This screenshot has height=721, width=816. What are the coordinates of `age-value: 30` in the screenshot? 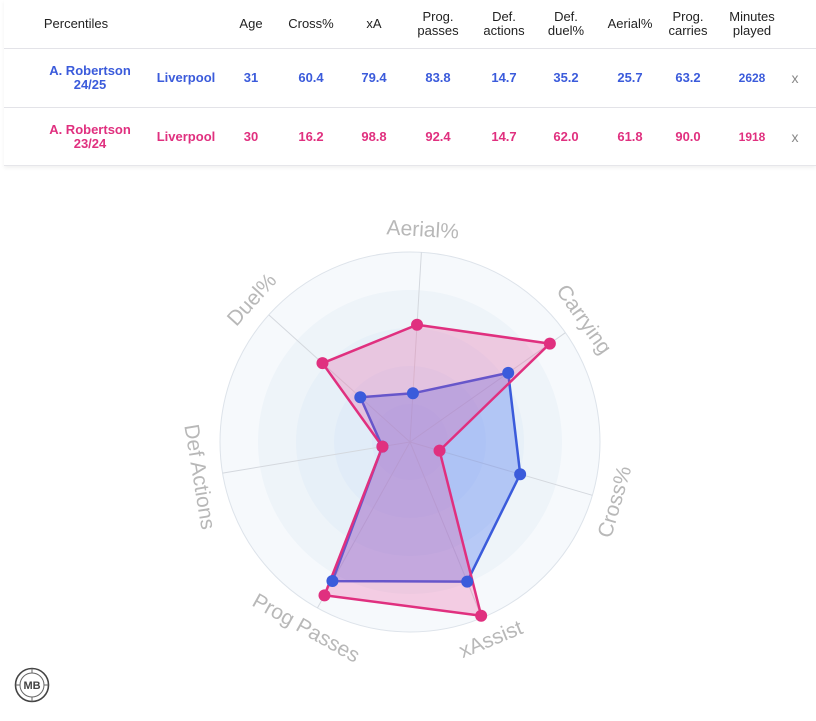 It's located at (251, 136).